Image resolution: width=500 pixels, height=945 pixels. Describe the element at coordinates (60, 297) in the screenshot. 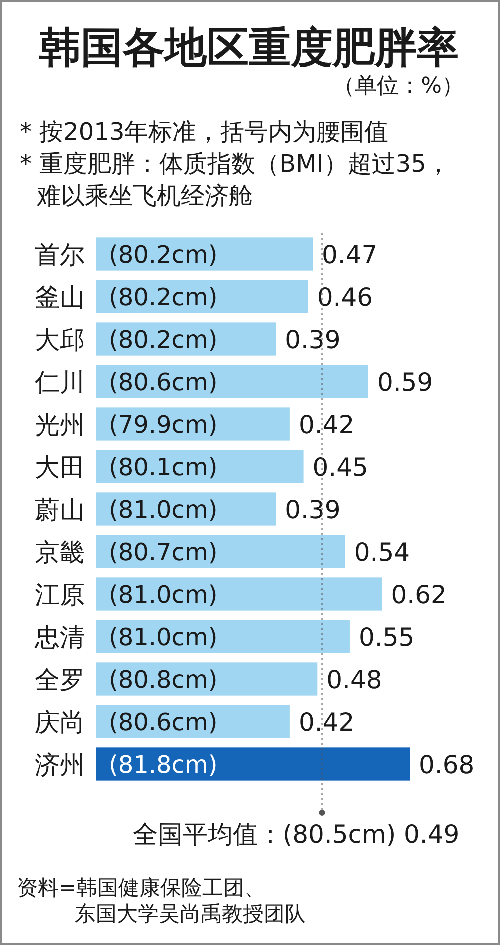

I see `y-tick-label: 釜山` at that location.